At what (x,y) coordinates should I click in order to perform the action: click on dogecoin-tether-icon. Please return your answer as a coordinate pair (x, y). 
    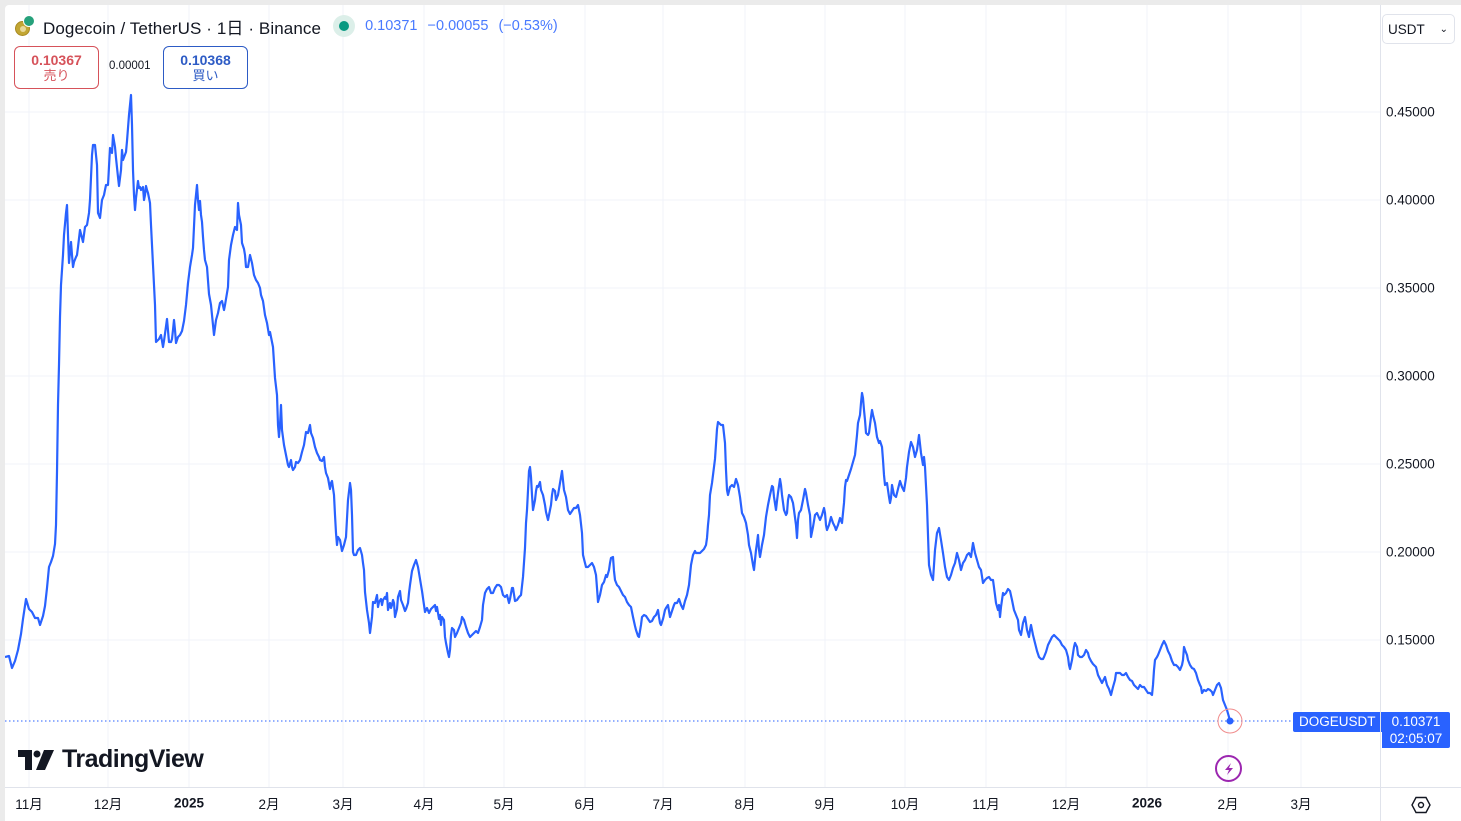
    Looking at the image, I should click on (26, 26).